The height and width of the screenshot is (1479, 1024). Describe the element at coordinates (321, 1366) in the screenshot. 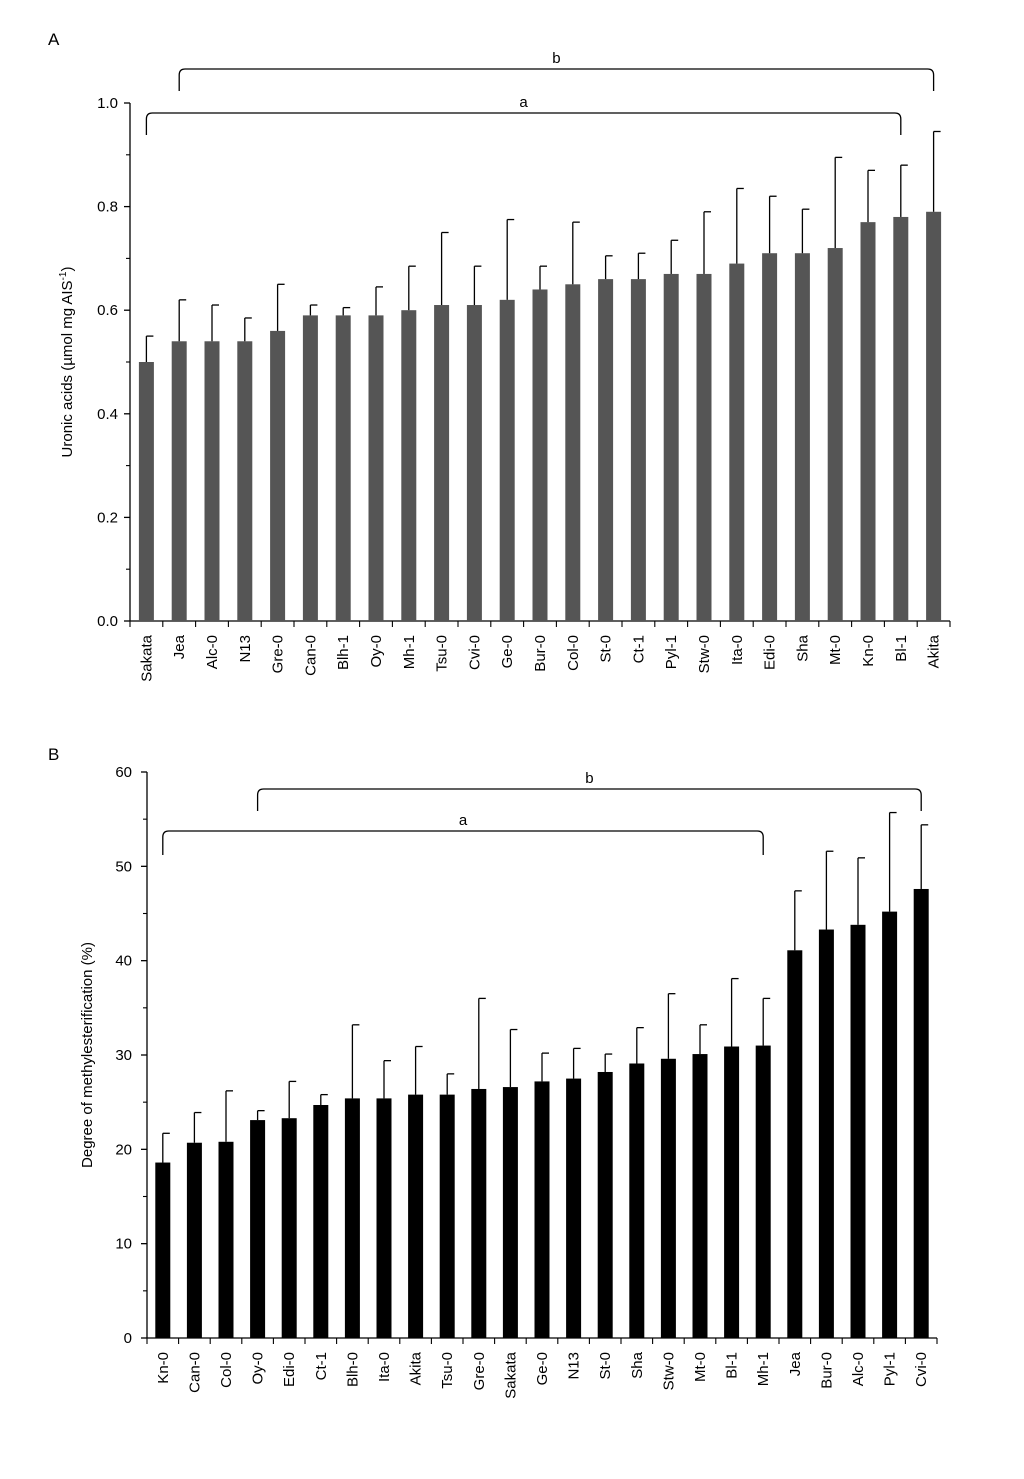

I see `x-category-label: Ct-1` at that location.